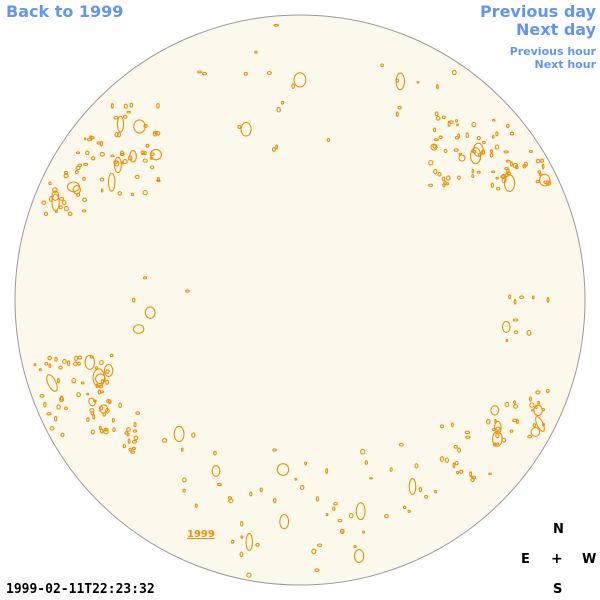 The height and width of the screenshot is (600, 600). Describe the element at coordinates (525, 559) in the screenshot. I see `compass-east: E` at that location.